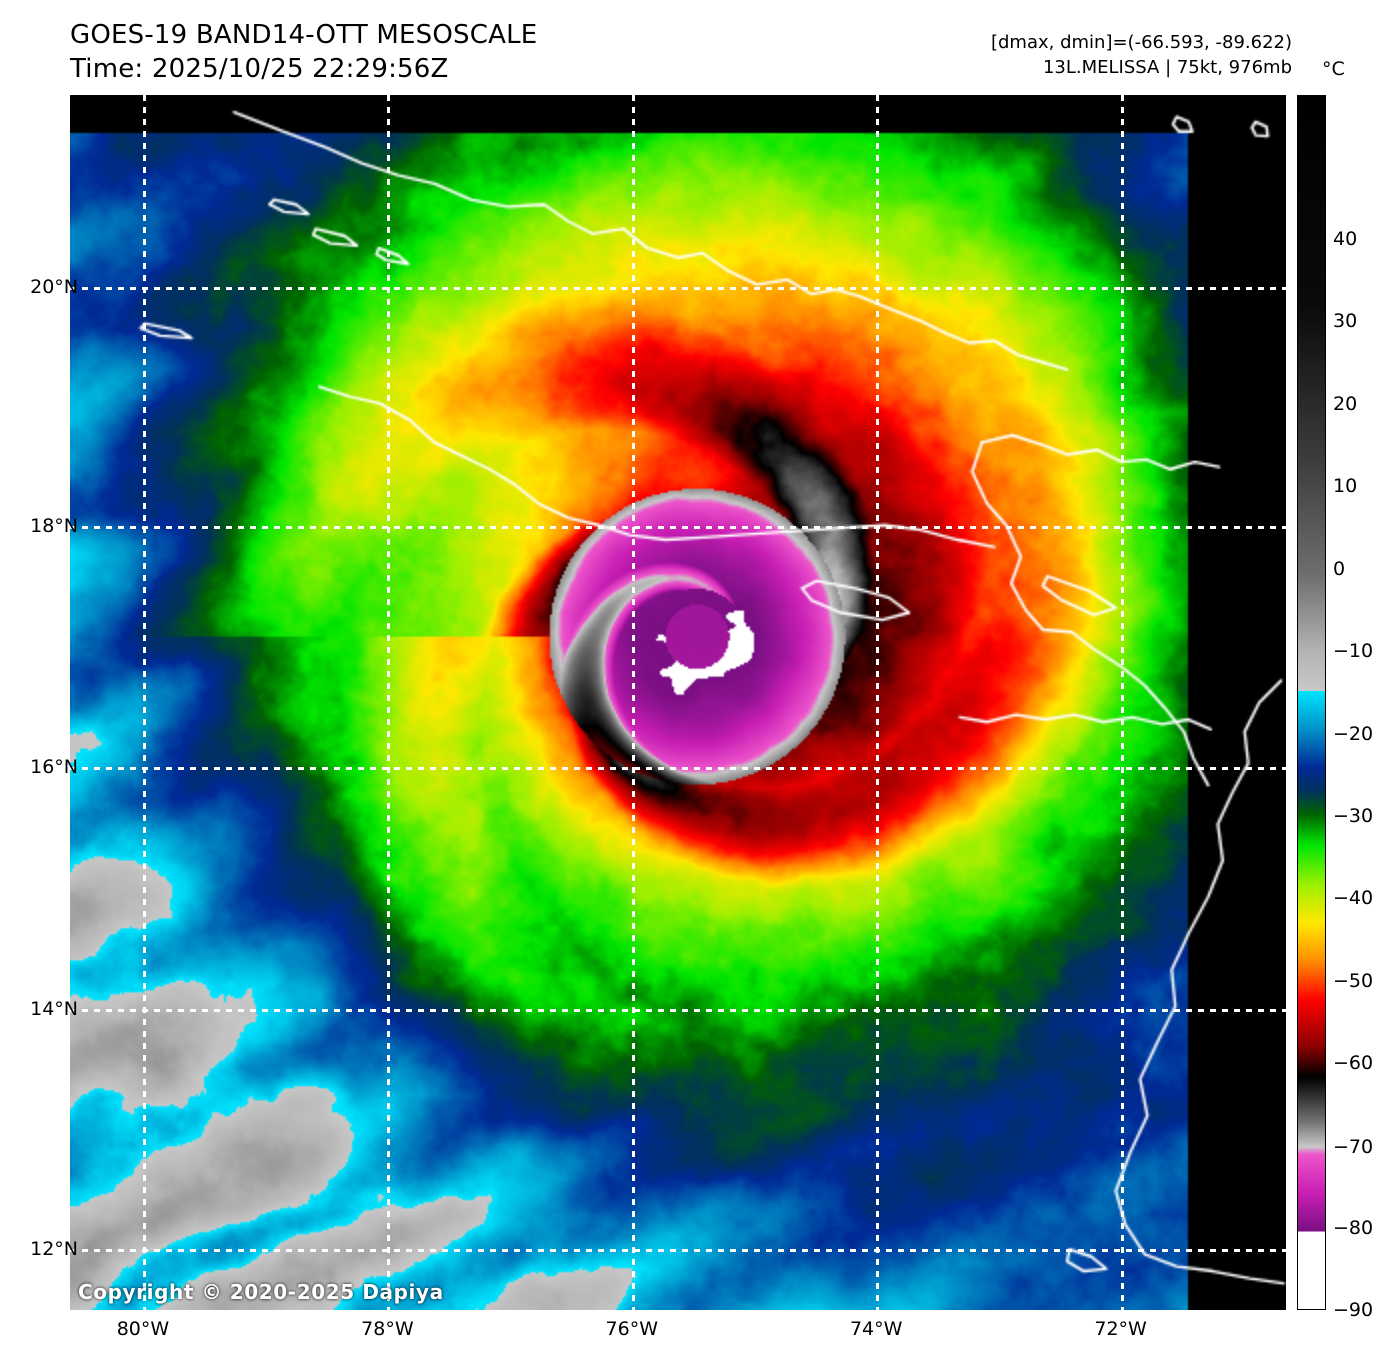 The image size is (1390, 1359). What do you see at coordinates (1345, 321) in the screenshot?
I see `colorbar-tick-30: 30` at bounding box center [1345, 321].